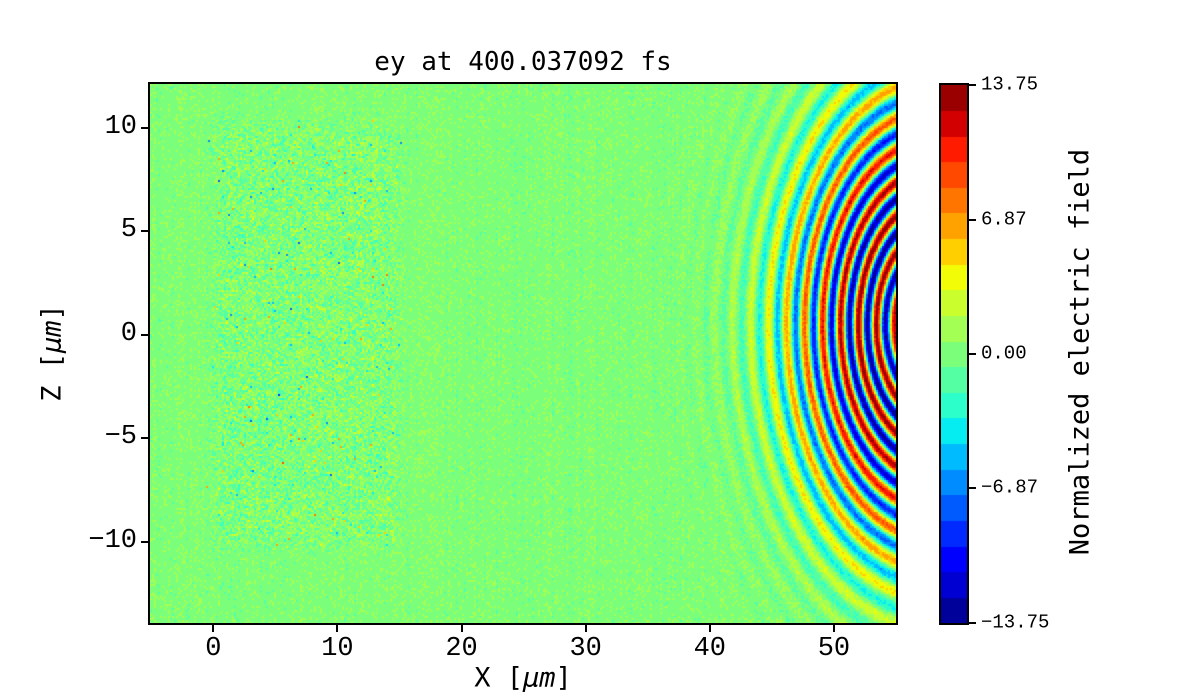 This screenshot has height=700, width=1200. Describe the element at coordinates (52, 312) in the screenshot. I see `y-axis-label-post: ]` at that location.